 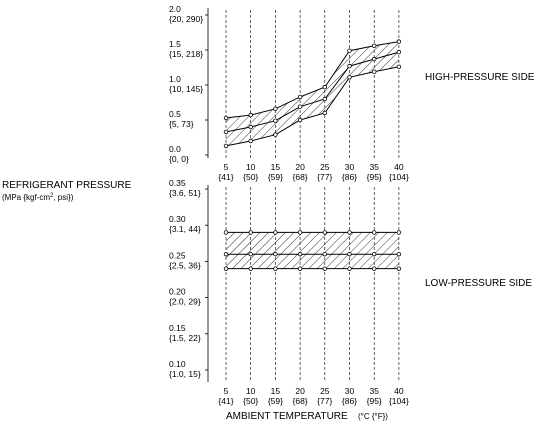 I want to click on y-tick-label-imperial: {0, 0}, so click(x=179, y=159).